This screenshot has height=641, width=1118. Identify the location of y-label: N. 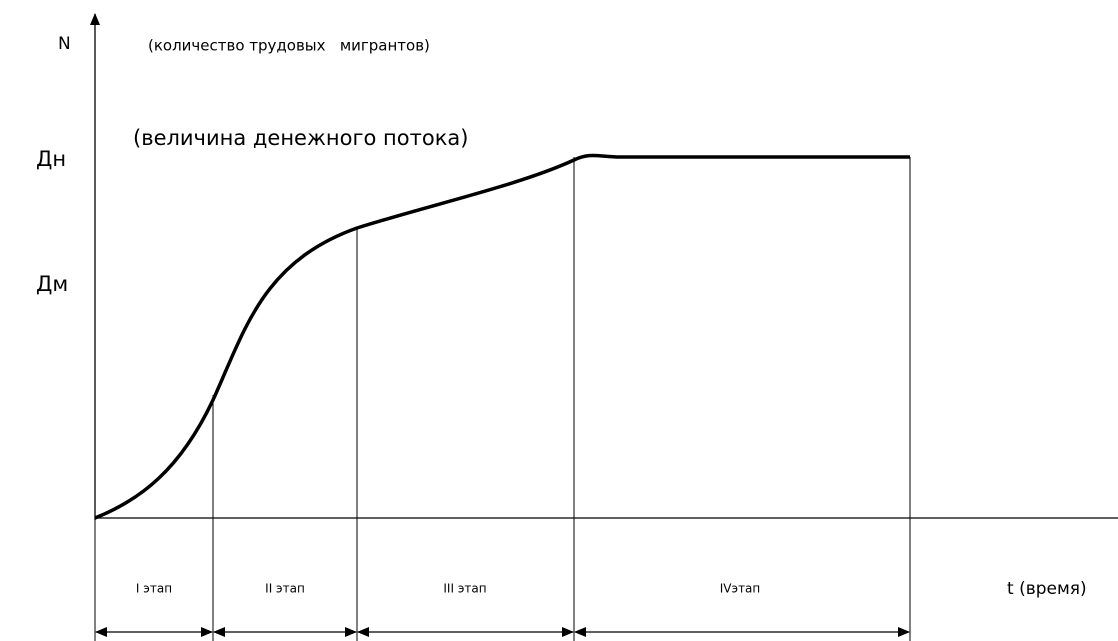
(64, 44).